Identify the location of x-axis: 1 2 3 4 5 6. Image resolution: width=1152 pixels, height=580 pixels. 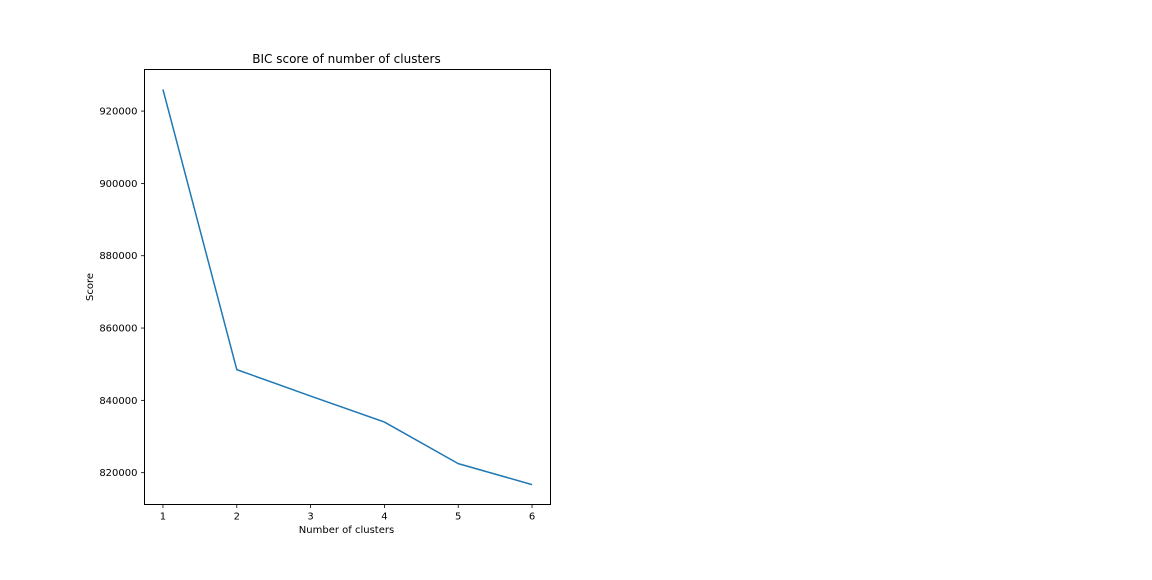
(347, 513).